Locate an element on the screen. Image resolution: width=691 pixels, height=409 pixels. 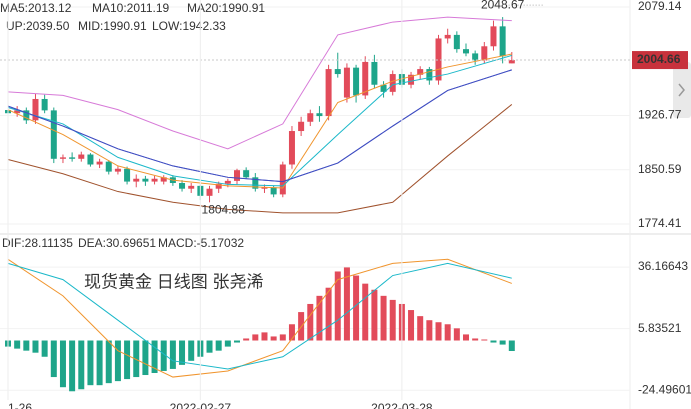
y-tick-label: 36.16643 is located at coordinates (663, 266).